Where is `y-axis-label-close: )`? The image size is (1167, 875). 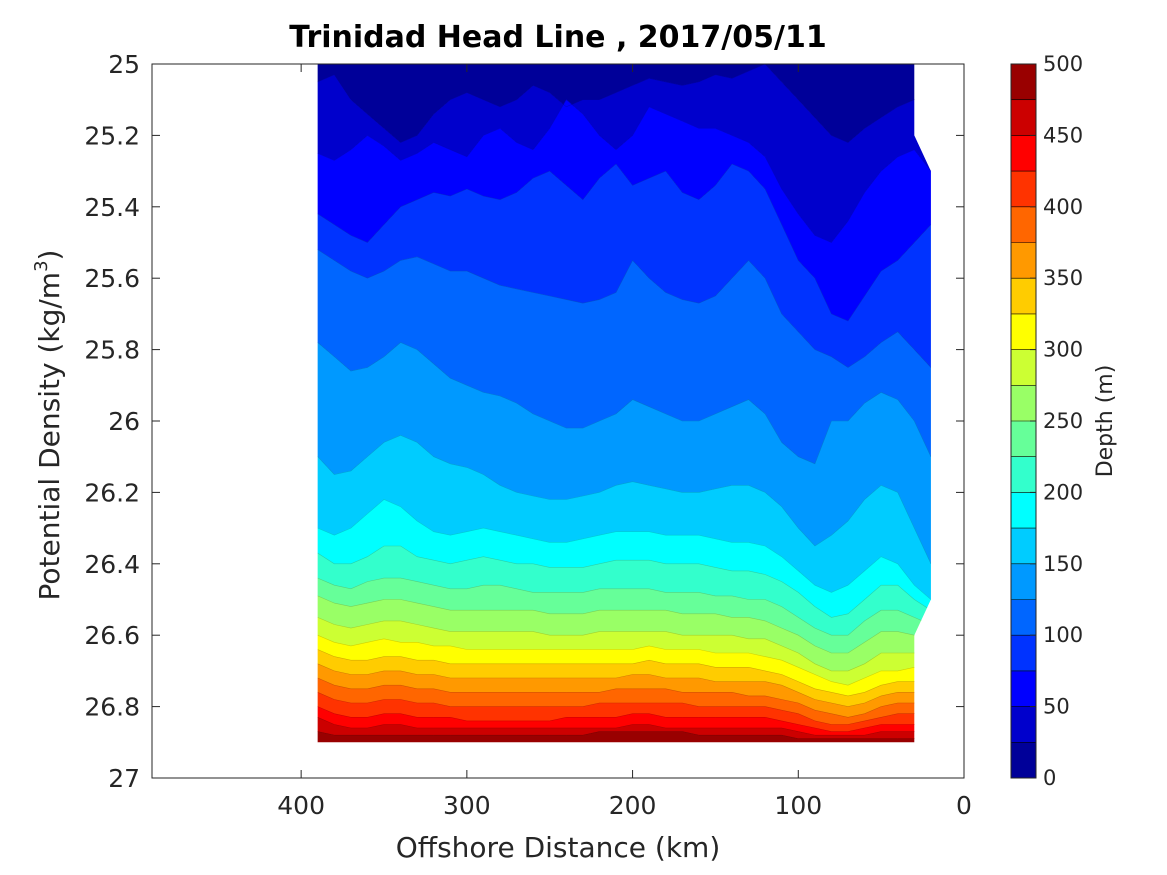
y-axis-label-close: ) is located at coordinates (49, 255).